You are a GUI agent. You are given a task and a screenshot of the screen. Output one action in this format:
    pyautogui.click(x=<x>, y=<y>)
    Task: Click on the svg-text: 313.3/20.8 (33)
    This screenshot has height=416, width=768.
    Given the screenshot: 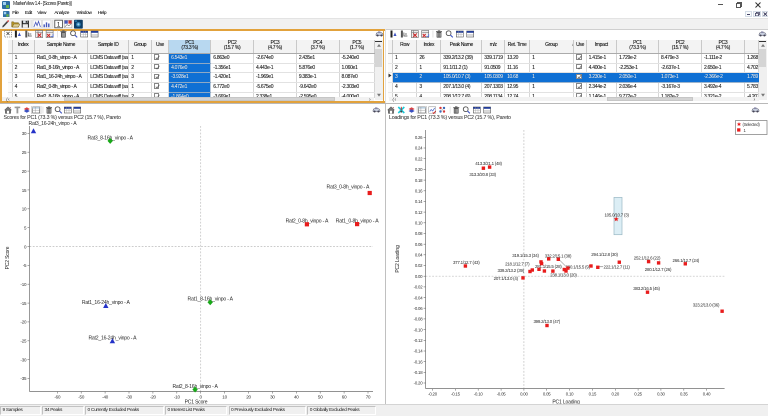 What is the action you would take?
    pyautogui.click(x=482, y=174)
    